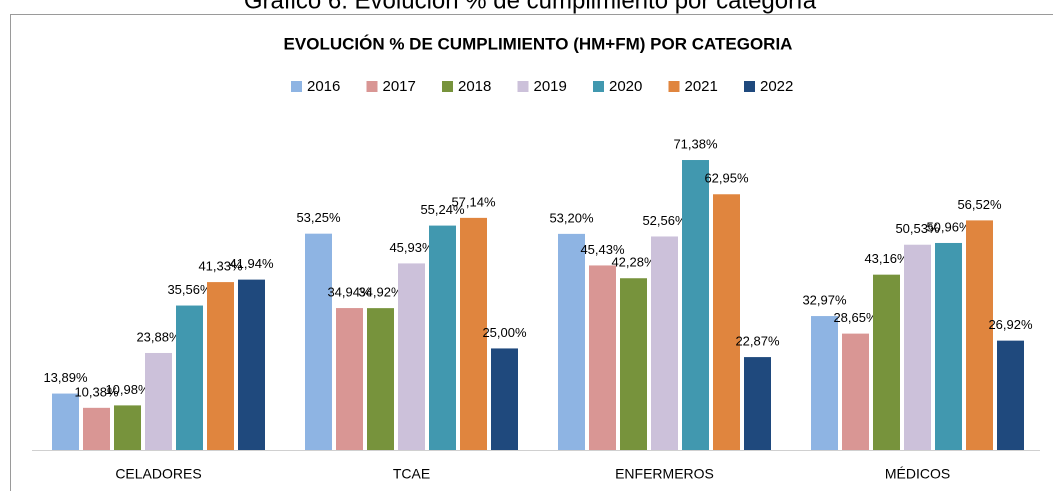  What do you see at coordinates (886, 258) in the screenshot?
I see `data-label: 43,16%` at bounding box center [886, 258].